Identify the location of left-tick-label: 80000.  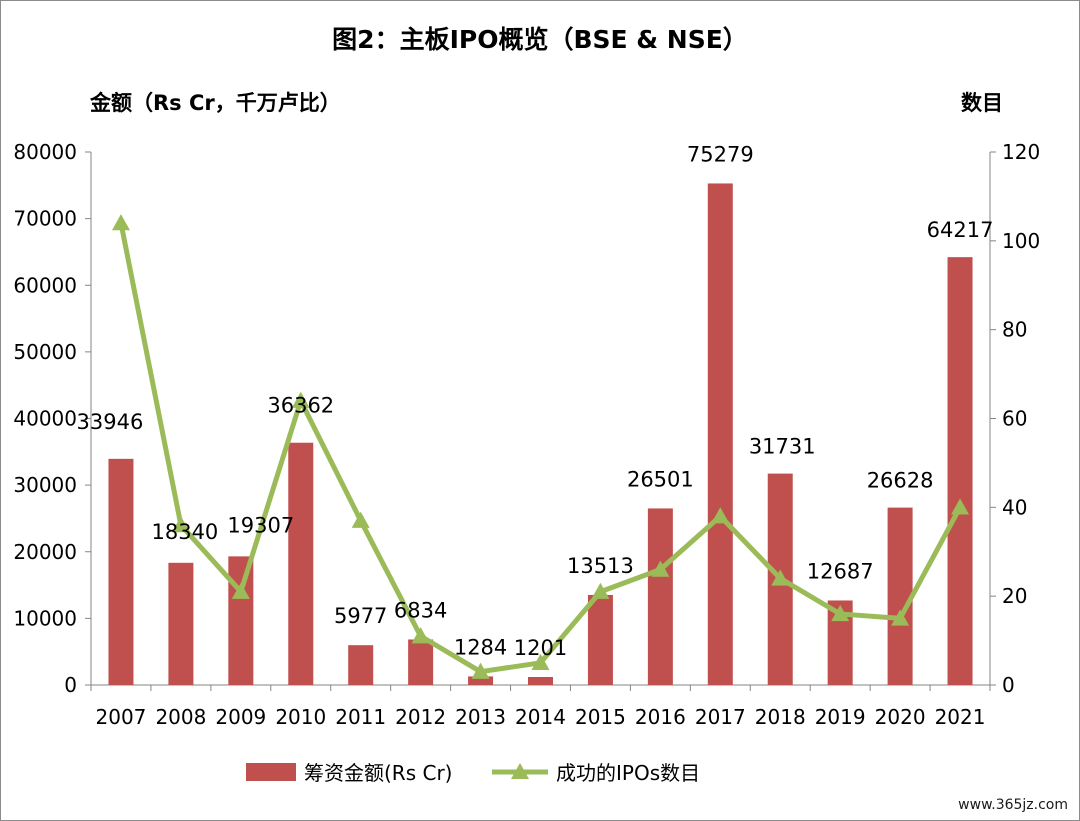
(45, 152).